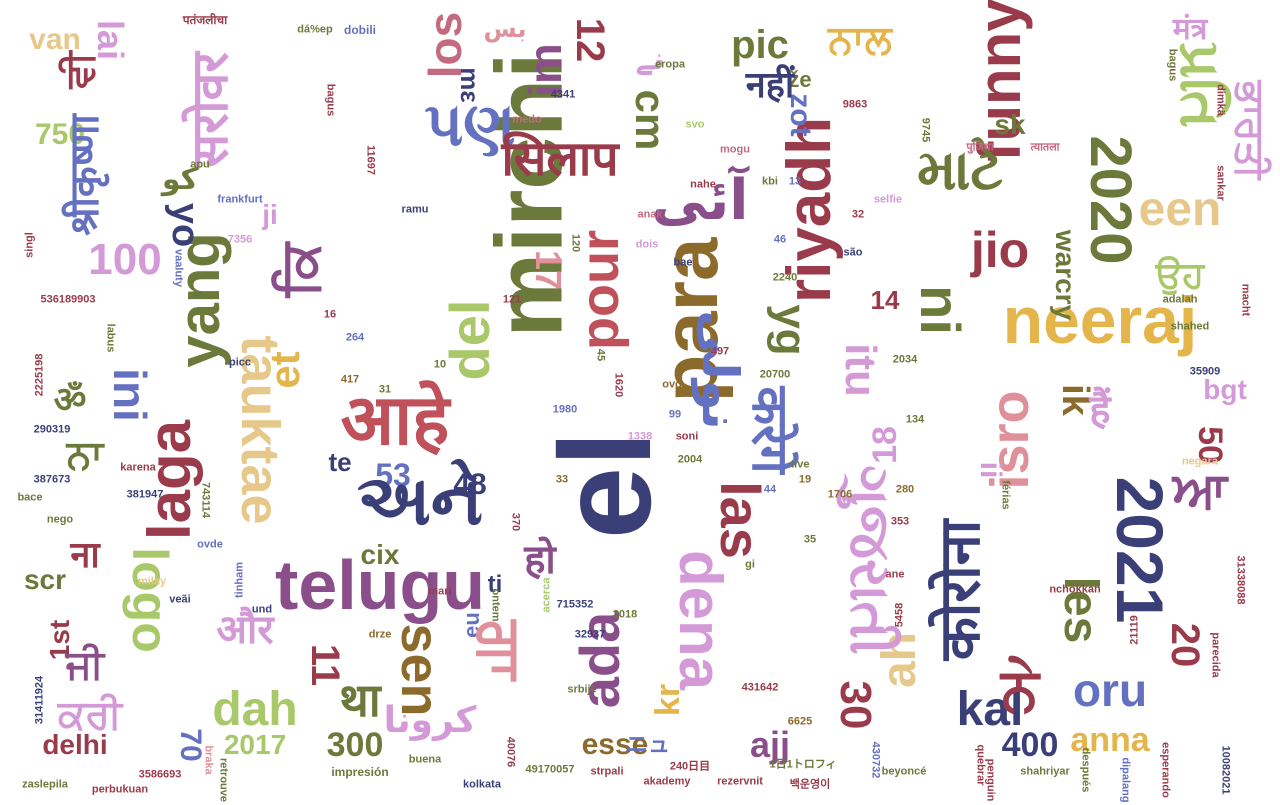 The height and width of the screenshot is (805, 1280). What do you see at coordinates (75, 744) in the screenshot?
I see `cloud-word: delhi` at bounding box center [75, 744].